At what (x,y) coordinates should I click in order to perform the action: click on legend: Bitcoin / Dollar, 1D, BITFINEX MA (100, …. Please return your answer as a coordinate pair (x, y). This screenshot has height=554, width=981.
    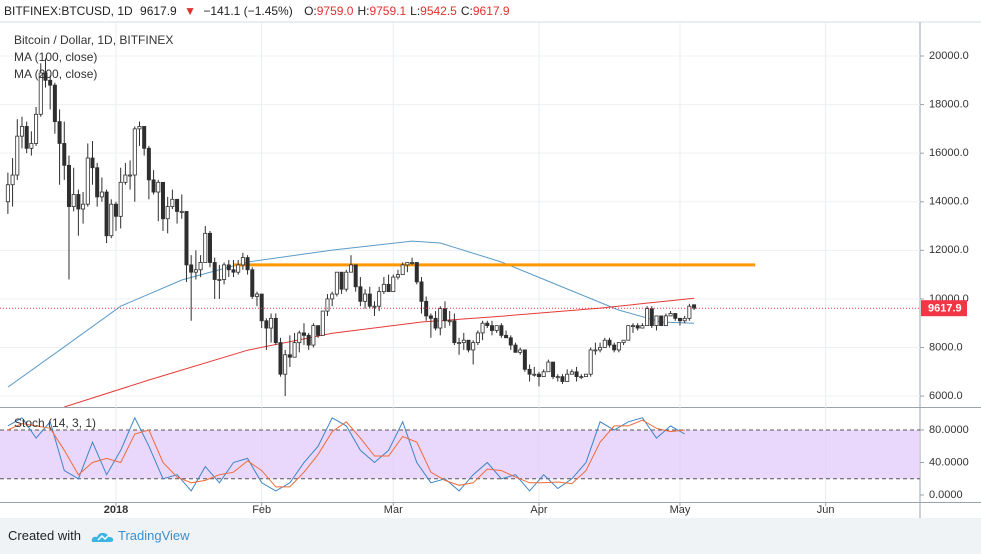
    Looking at the image, I should click on (93, 231).